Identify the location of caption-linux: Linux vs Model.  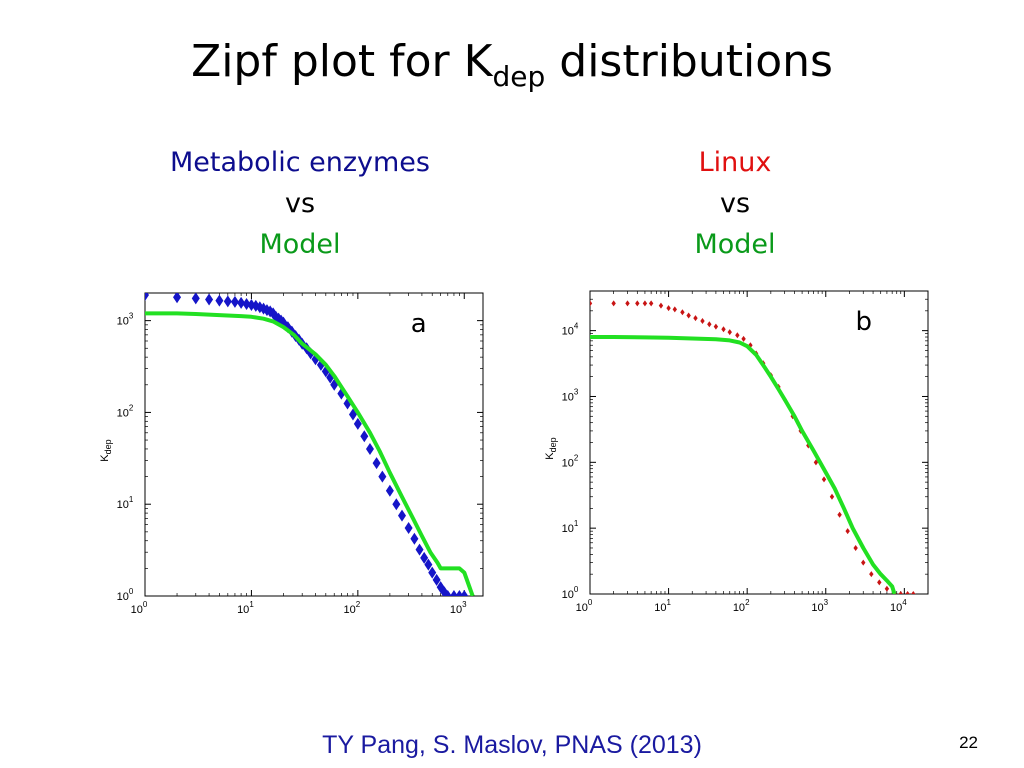
(735, 203).